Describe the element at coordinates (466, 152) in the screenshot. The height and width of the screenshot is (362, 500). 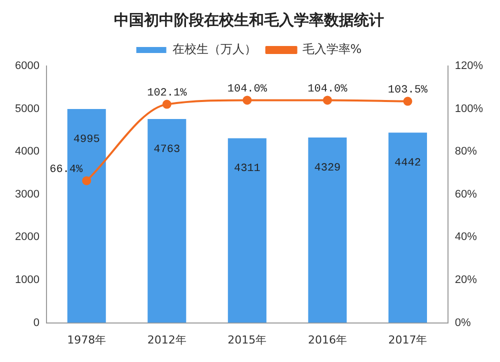
I see `y2-tick-label: 80%` at that location.